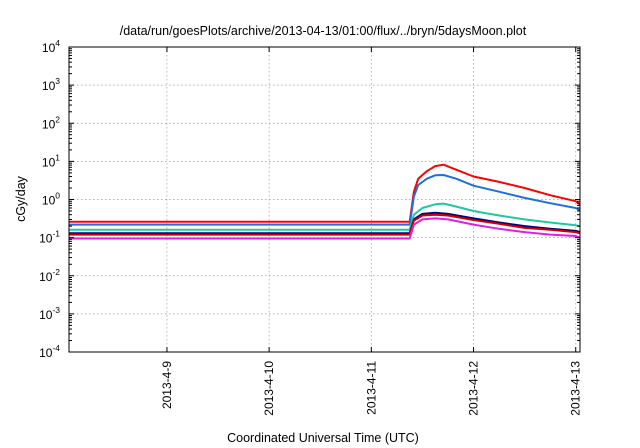 This screenshot has width=640, height=448. What do you see at coordinates (57, 81) in the screenshot?
I see `y-tick-exponent: 3` at bounding box center [57, 81].